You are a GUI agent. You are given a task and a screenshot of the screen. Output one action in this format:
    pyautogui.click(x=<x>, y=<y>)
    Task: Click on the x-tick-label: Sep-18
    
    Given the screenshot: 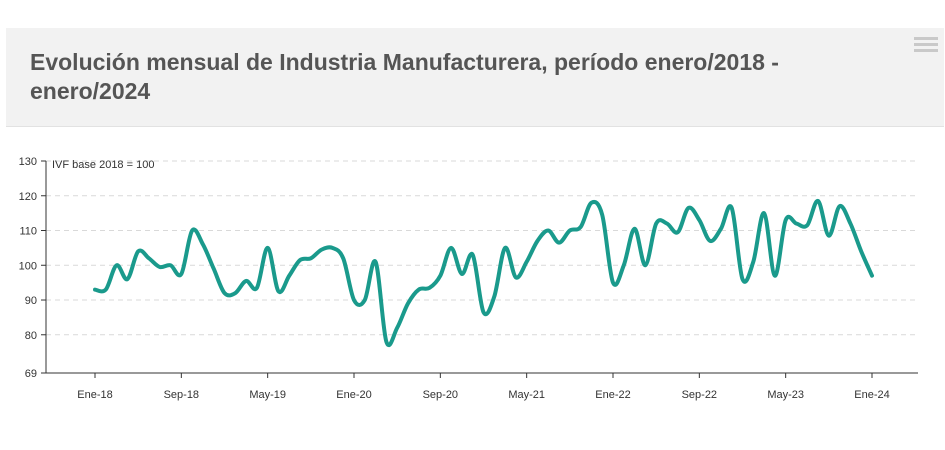 What is the action you would take?
    pyautogui.click(x=181, y=395)
    